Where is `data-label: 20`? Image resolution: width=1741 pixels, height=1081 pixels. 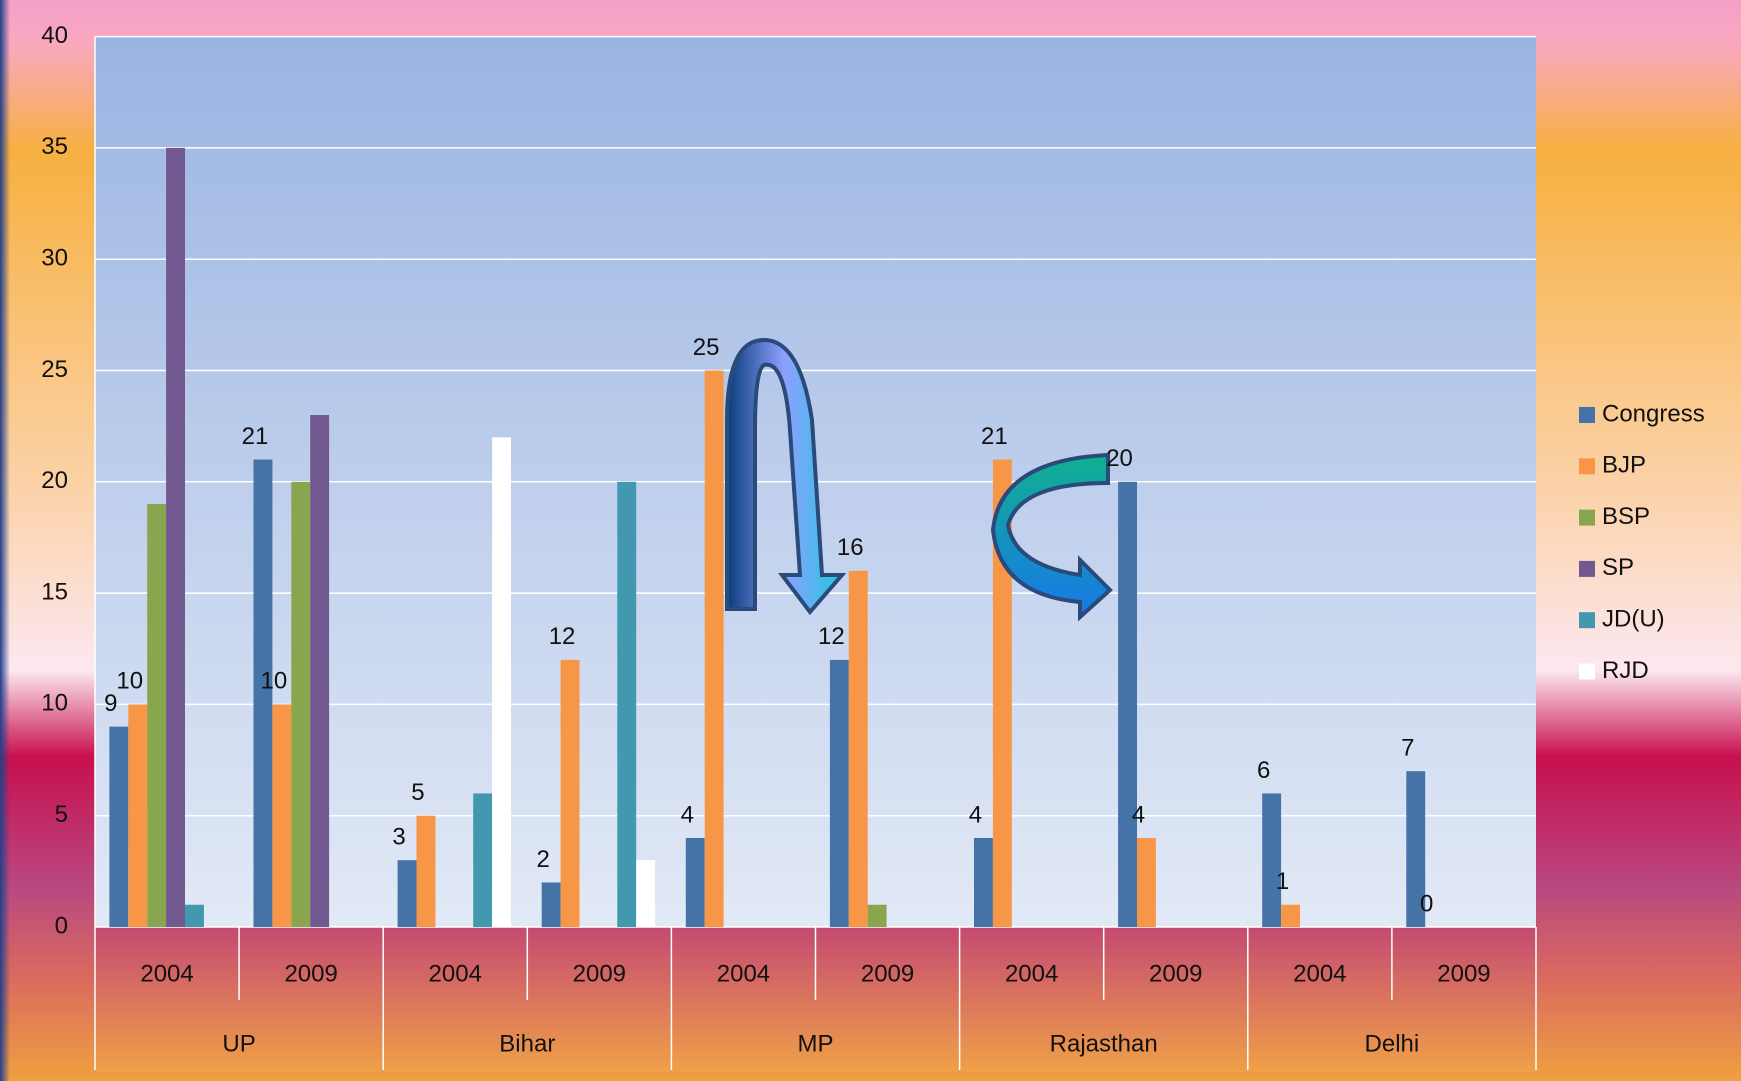 data-label: 20 is located at coordinates (1119, 458).